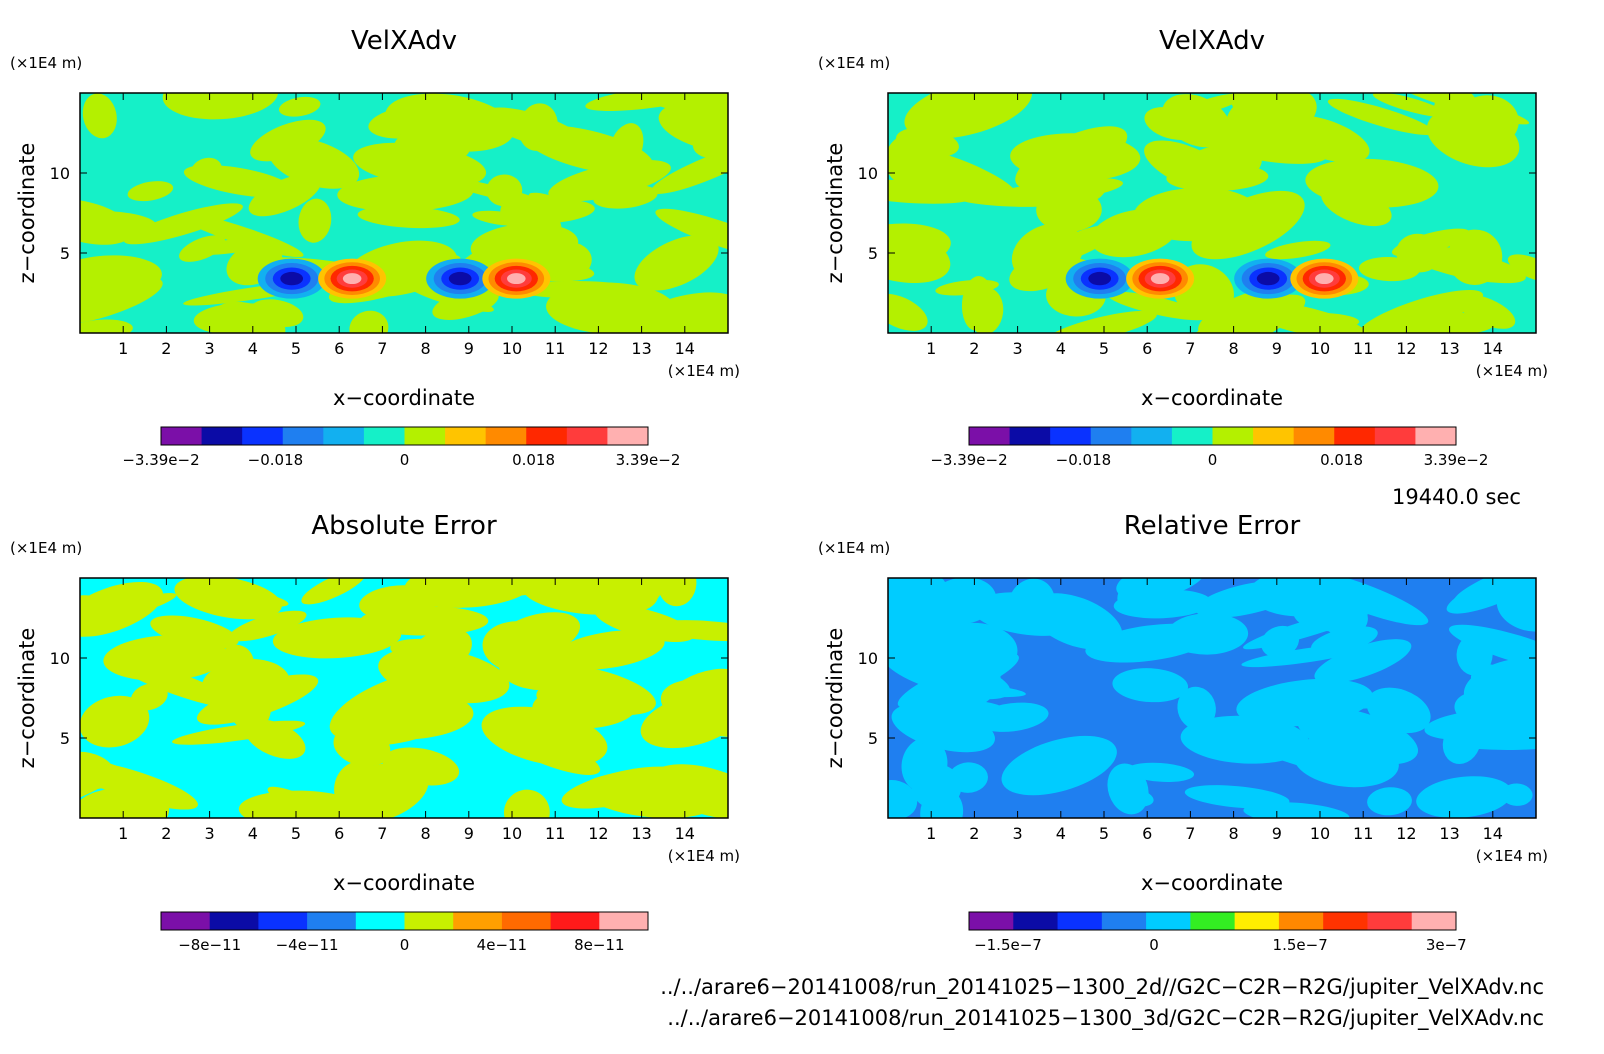 This screenshot has height=1054, width=1604. What do you see at coordinates (1018, 348) in the screenshot?
I see `x-tick-label: 3` at bounding box center [1018, 348].